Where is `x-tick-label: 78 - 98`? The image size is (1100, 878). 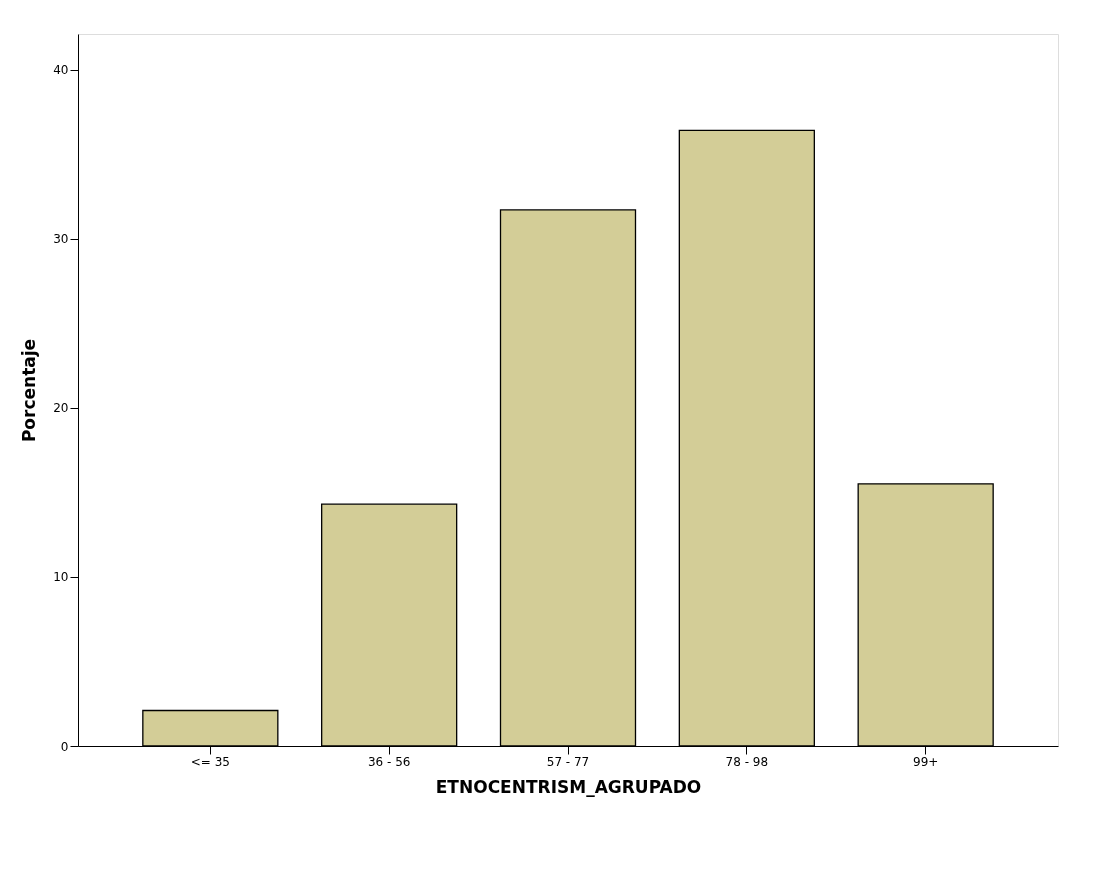 x-tick-label: 78 - 98 is located at coordinates (747, 761).